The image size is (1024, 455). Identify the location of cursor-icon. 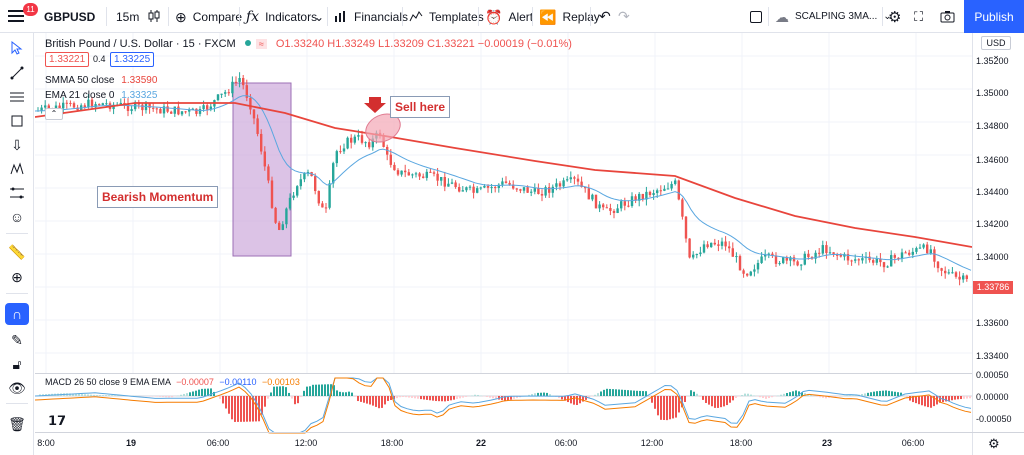
(17, 48).